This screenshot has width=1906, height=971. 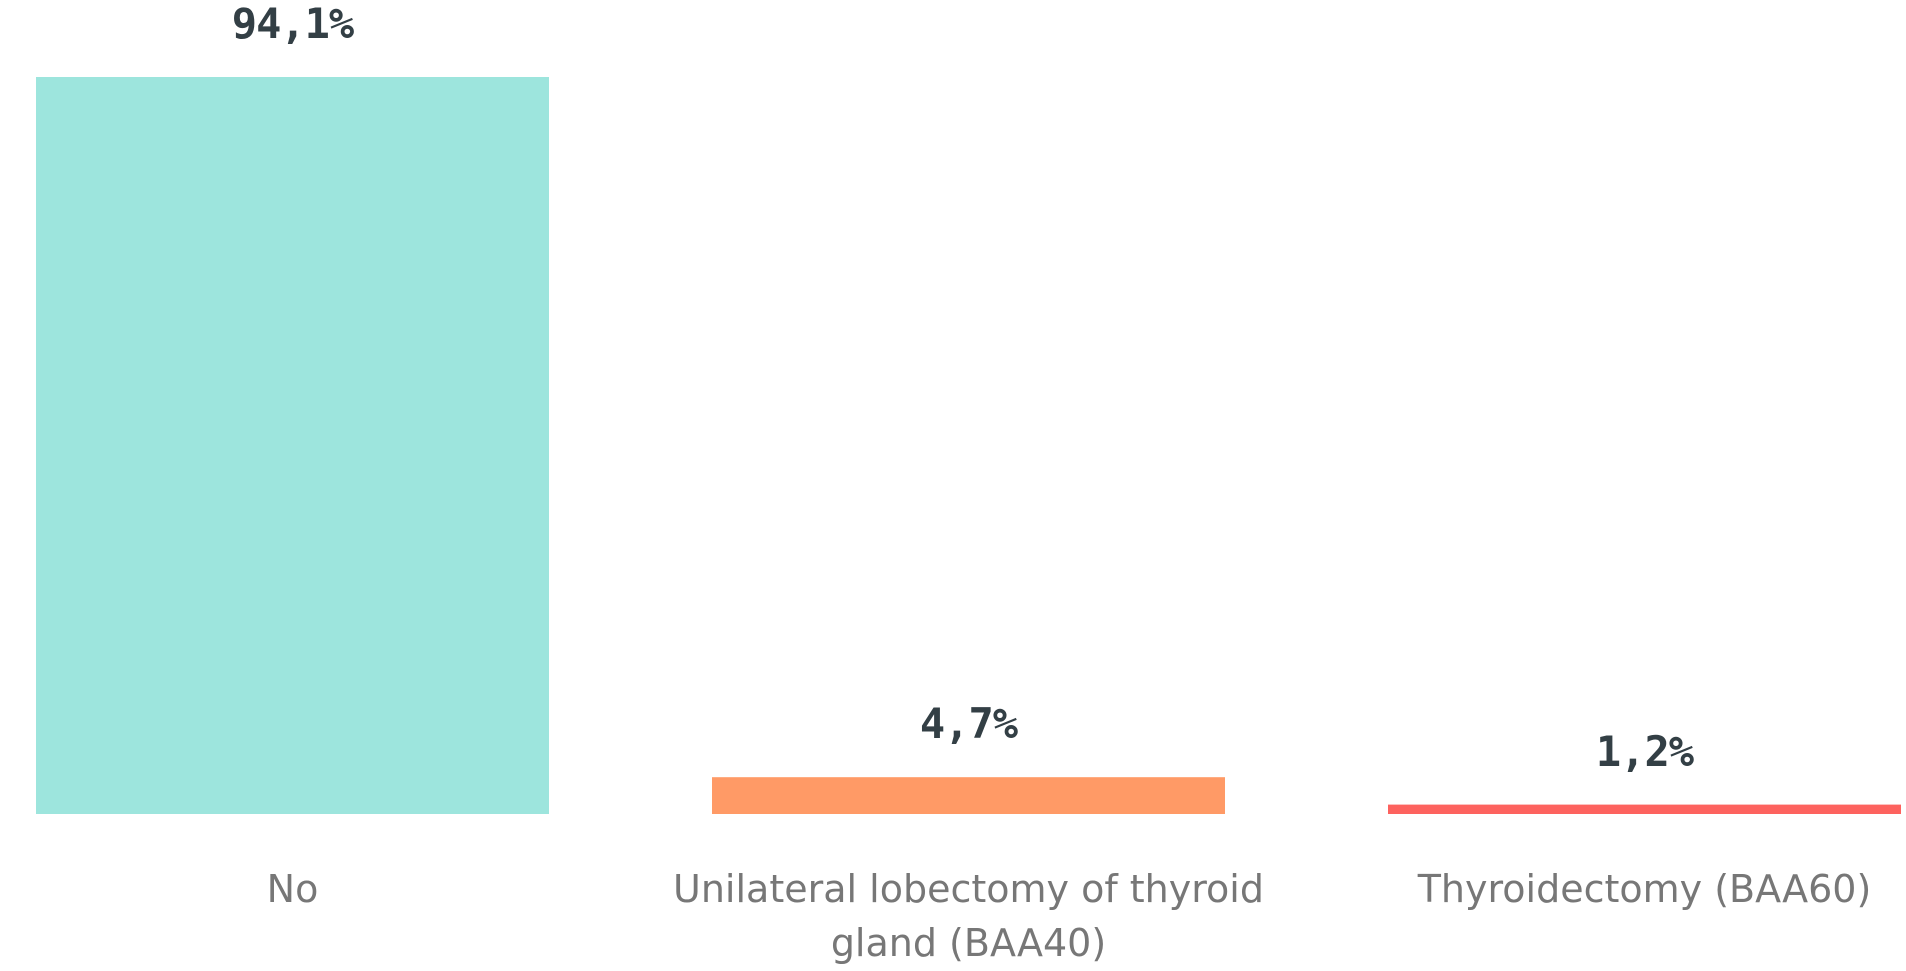 What do you see at coordinates (292, 24) in the screenshot?
I see `value-label: 94,1%` at bounding box center [292, 24].